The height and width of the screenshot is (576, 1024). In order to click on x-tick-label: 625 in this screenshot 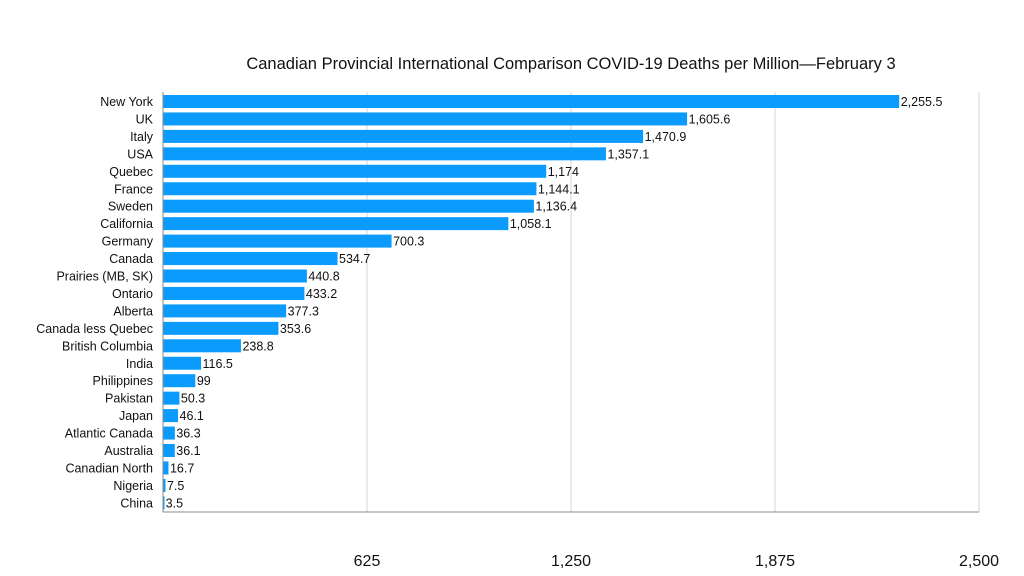, I will do `click(367, 561)`.